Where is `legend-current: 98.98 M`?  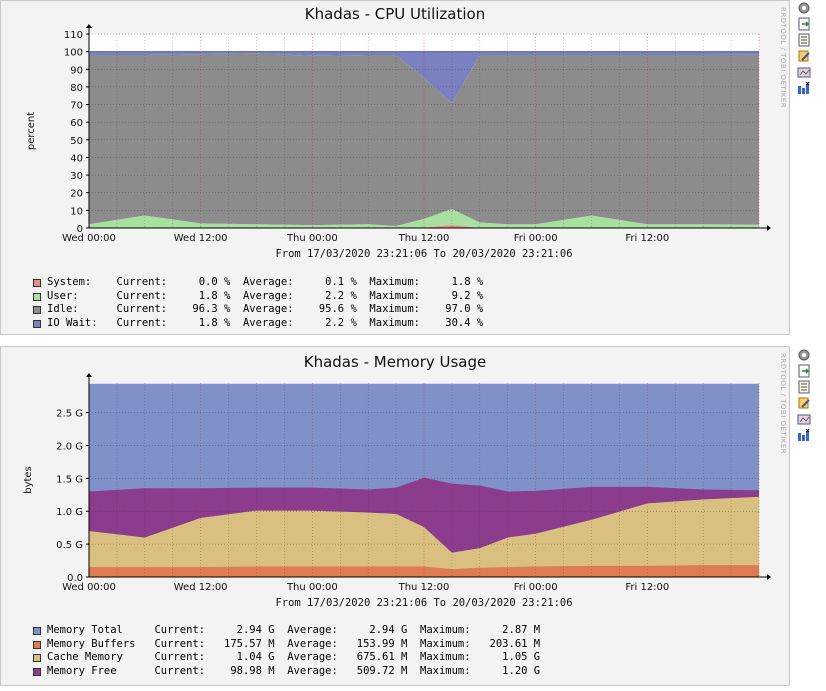
legend-current: 98.98 M is located at coordinates (252, 670).